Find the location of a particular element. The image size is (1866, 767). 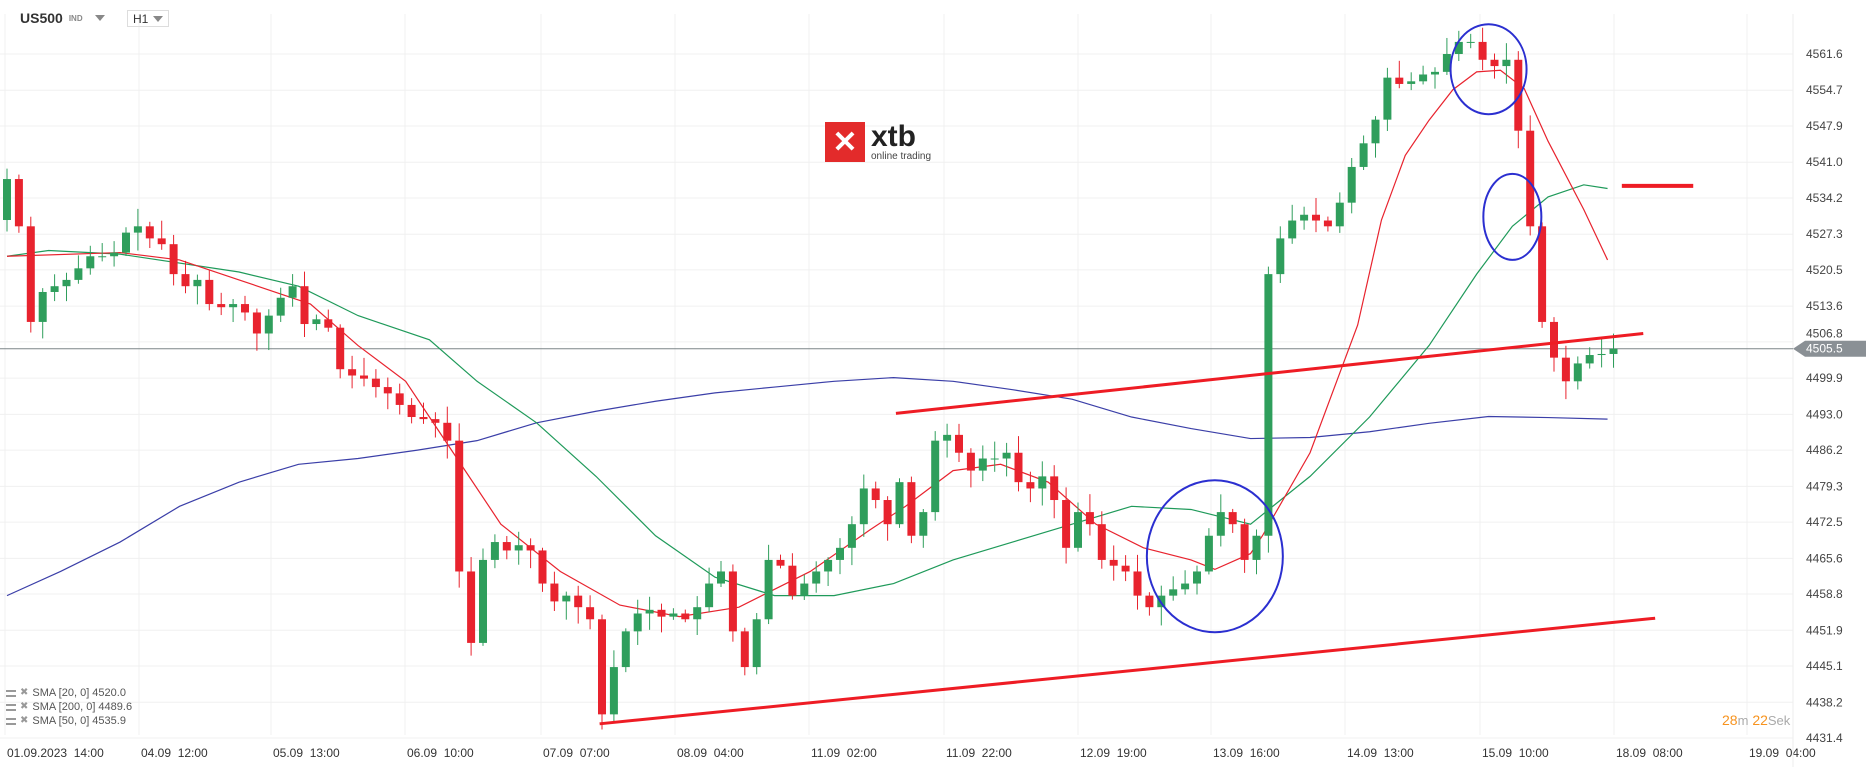

timer-seconds: 22 is located at coordinates (1760, 720).